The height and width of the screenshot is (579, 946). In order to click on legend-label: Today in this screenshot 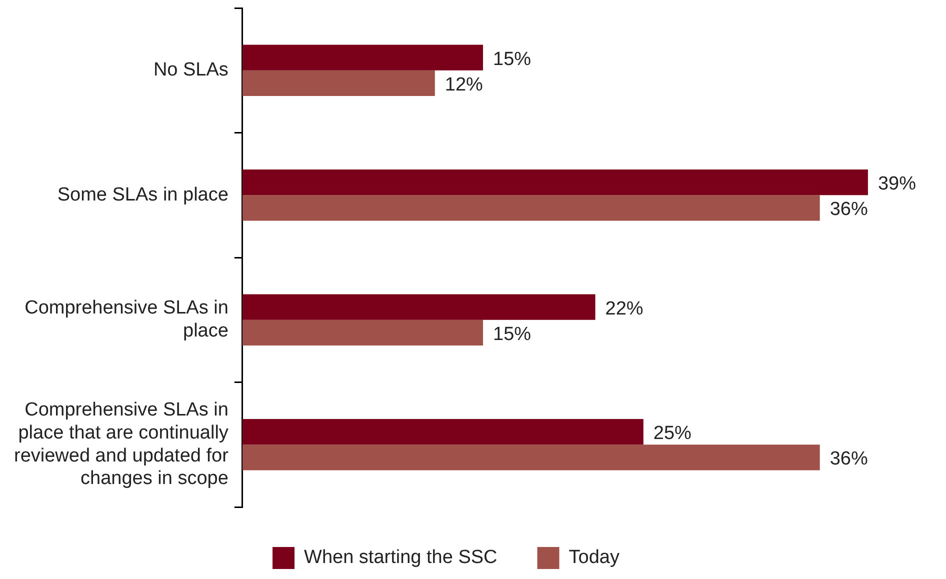, I will do `click(594, 557)`.